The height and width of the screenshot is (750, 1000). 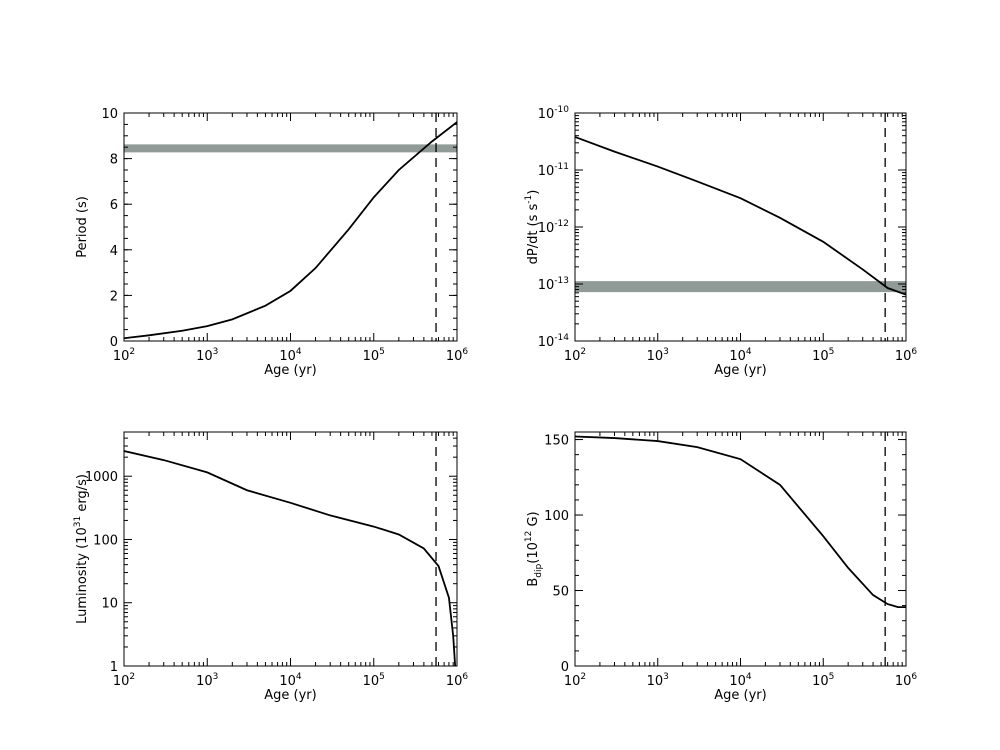 I want to click on y-axis-title: Period (s), so click(x=82, y=227).